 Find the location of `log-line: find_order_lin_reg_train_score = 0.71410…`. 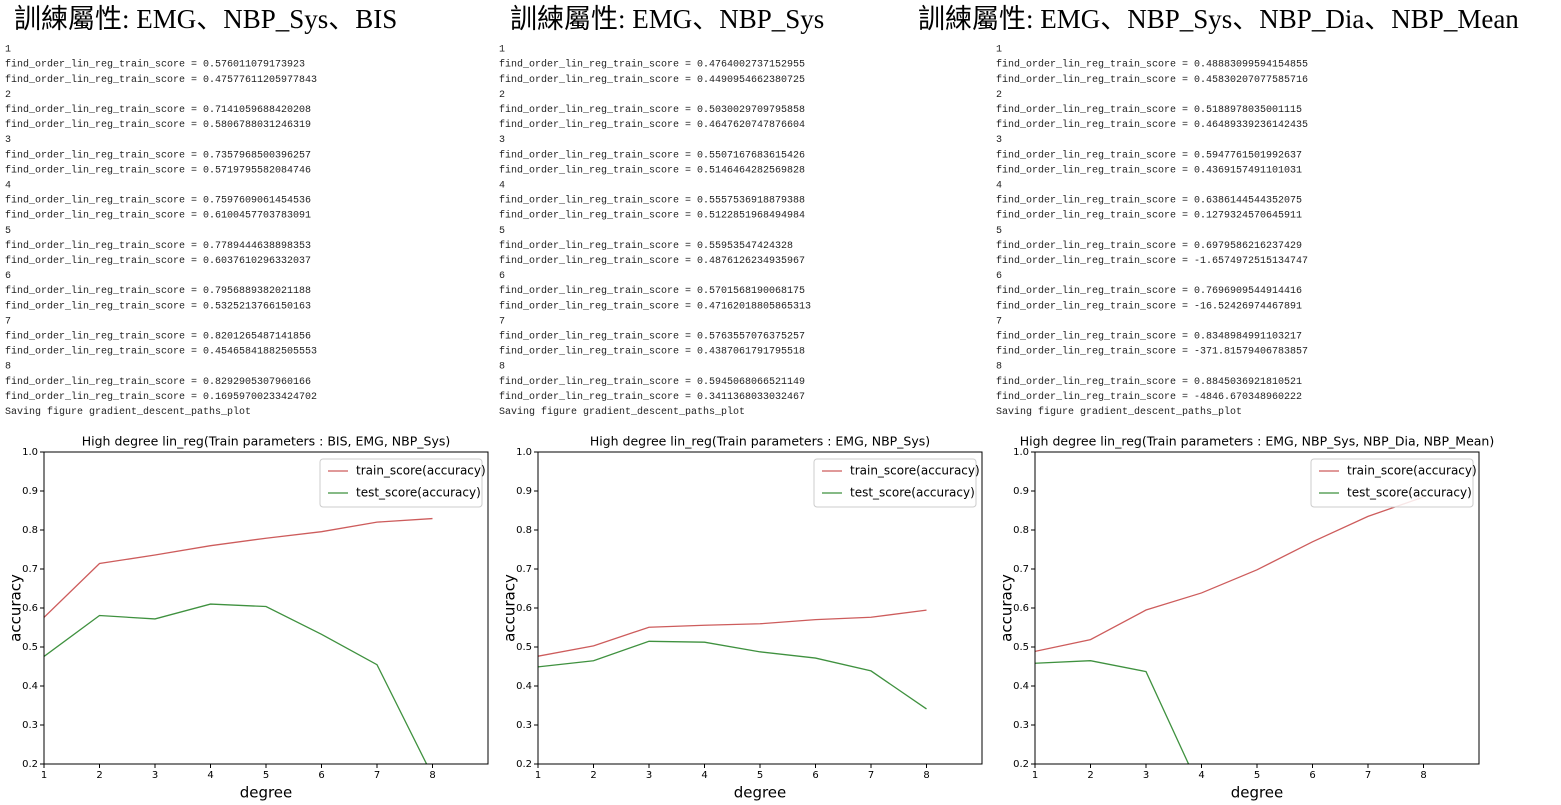

log-line: find_order_lin_reg_train_score = 0.71410… is located at coordinates (158, 110).